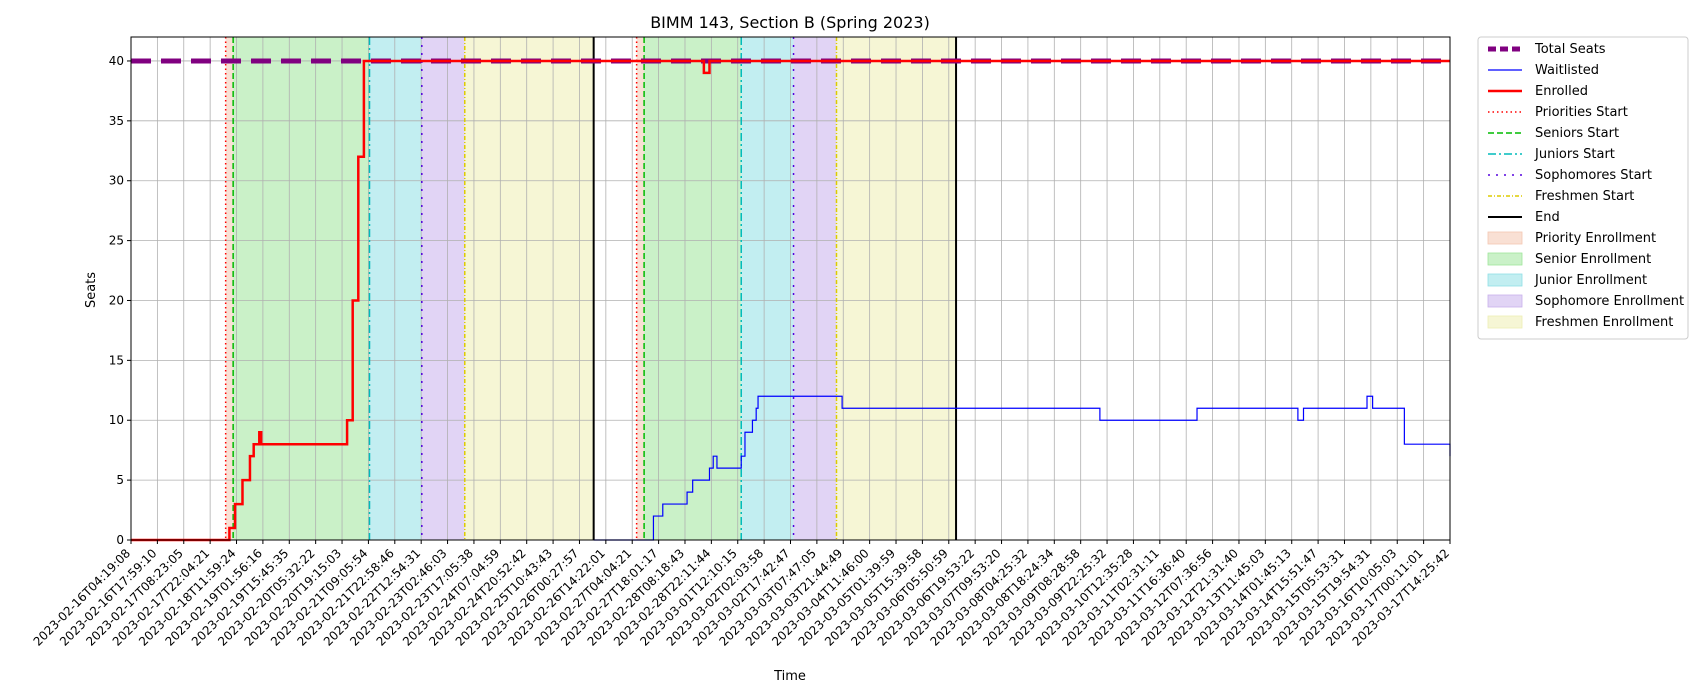  Describe the element at coordinates (1577, 133) in the screenshot. I see `legend-label: Seniors Start` at that location.